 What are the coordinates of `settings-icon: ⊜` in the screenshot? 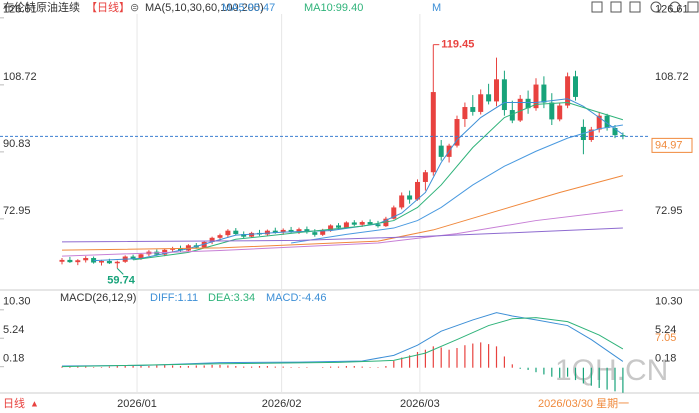 It's located at (134, 8).